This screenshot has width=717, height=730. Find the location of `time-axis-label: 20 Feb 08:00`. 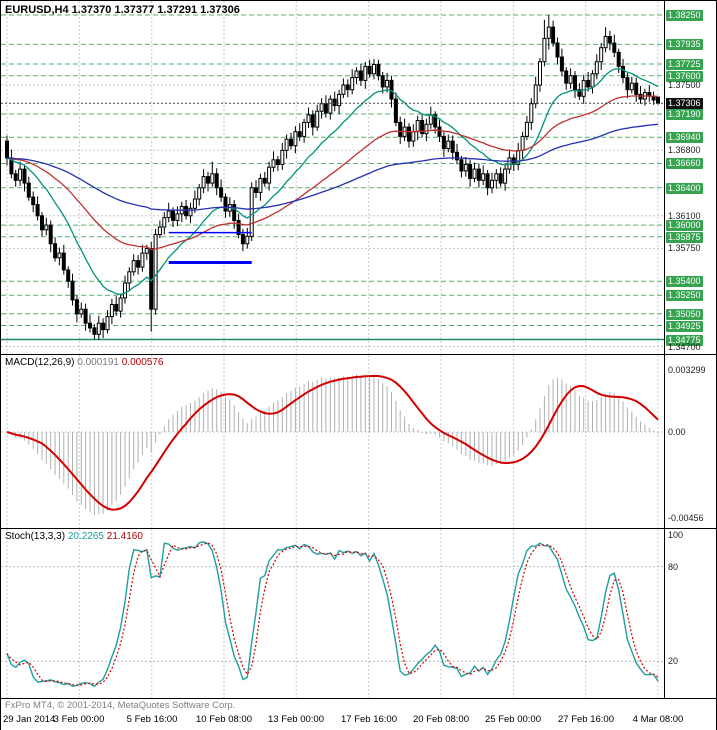

time-axis-label: 20 Feb 08:00 is located at coordinates (441, 719).